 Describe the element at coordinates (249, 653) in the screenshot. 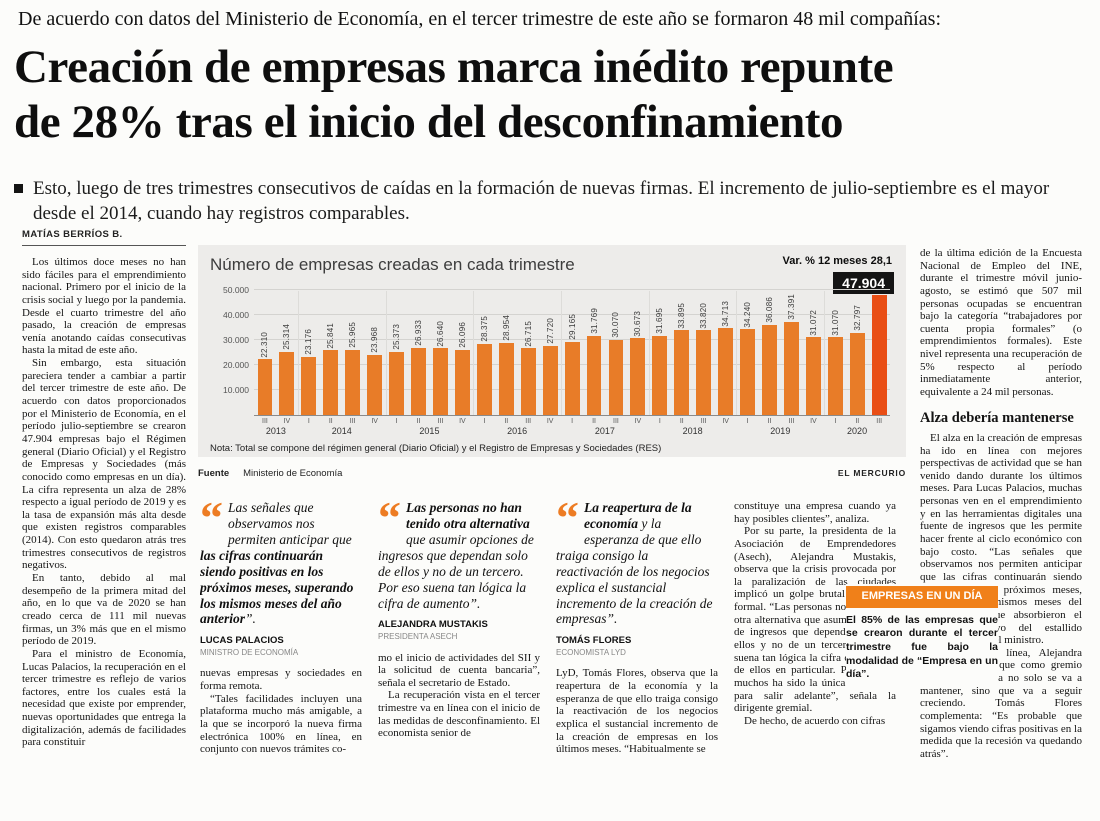

I see `quote-author-role: MINISTRO DE ECONOMÍA` at that location.